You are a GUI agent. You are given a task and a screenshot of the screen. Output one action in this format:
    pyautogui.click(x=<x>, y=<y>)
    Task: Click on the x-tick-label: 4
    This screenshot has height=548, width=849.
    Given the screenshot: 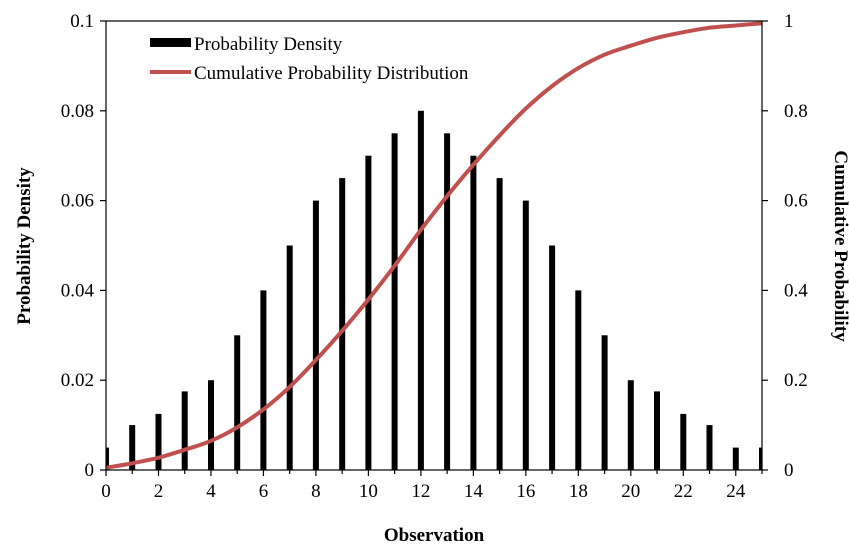 What is the action you would take?
    pyautogui.click(x=211, y=491)
    